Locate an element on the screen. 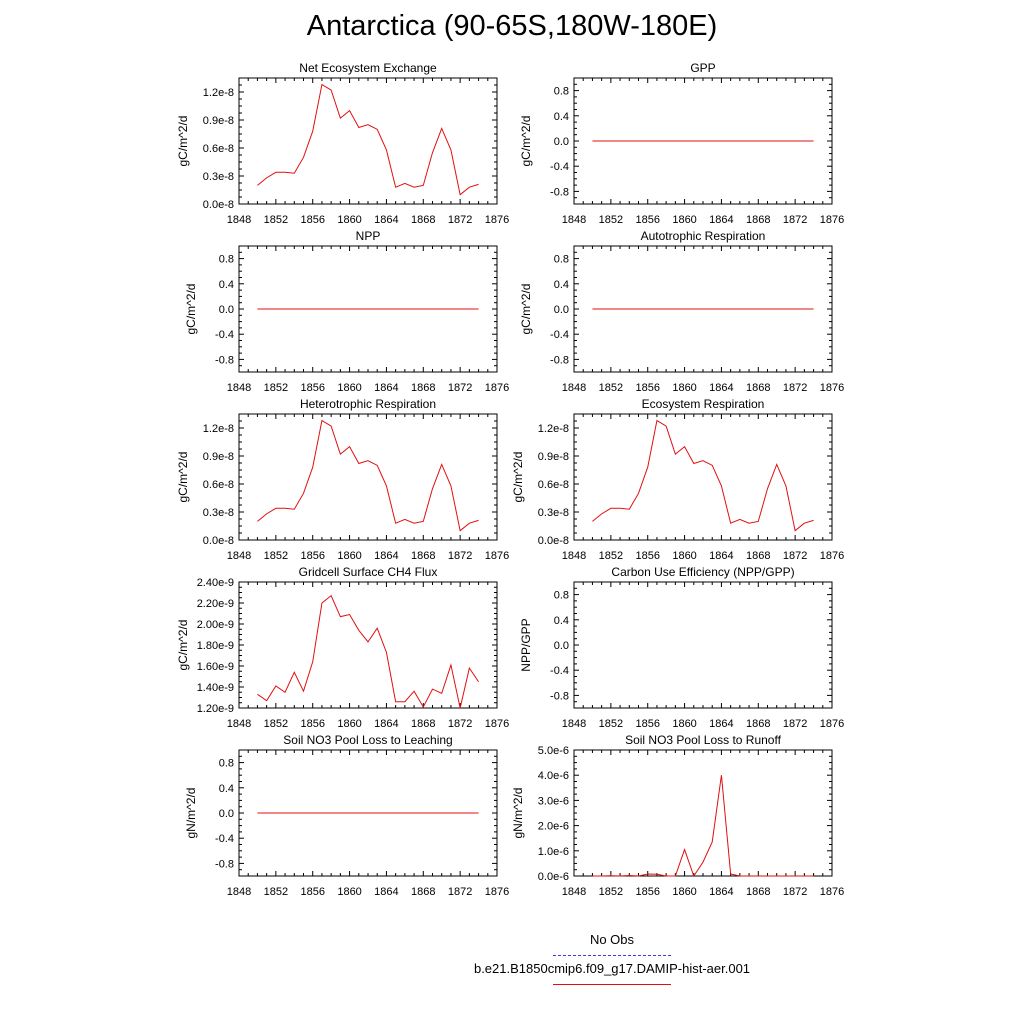  y-tick-label: 2.00e-9 is located at coordinates (215, 625).